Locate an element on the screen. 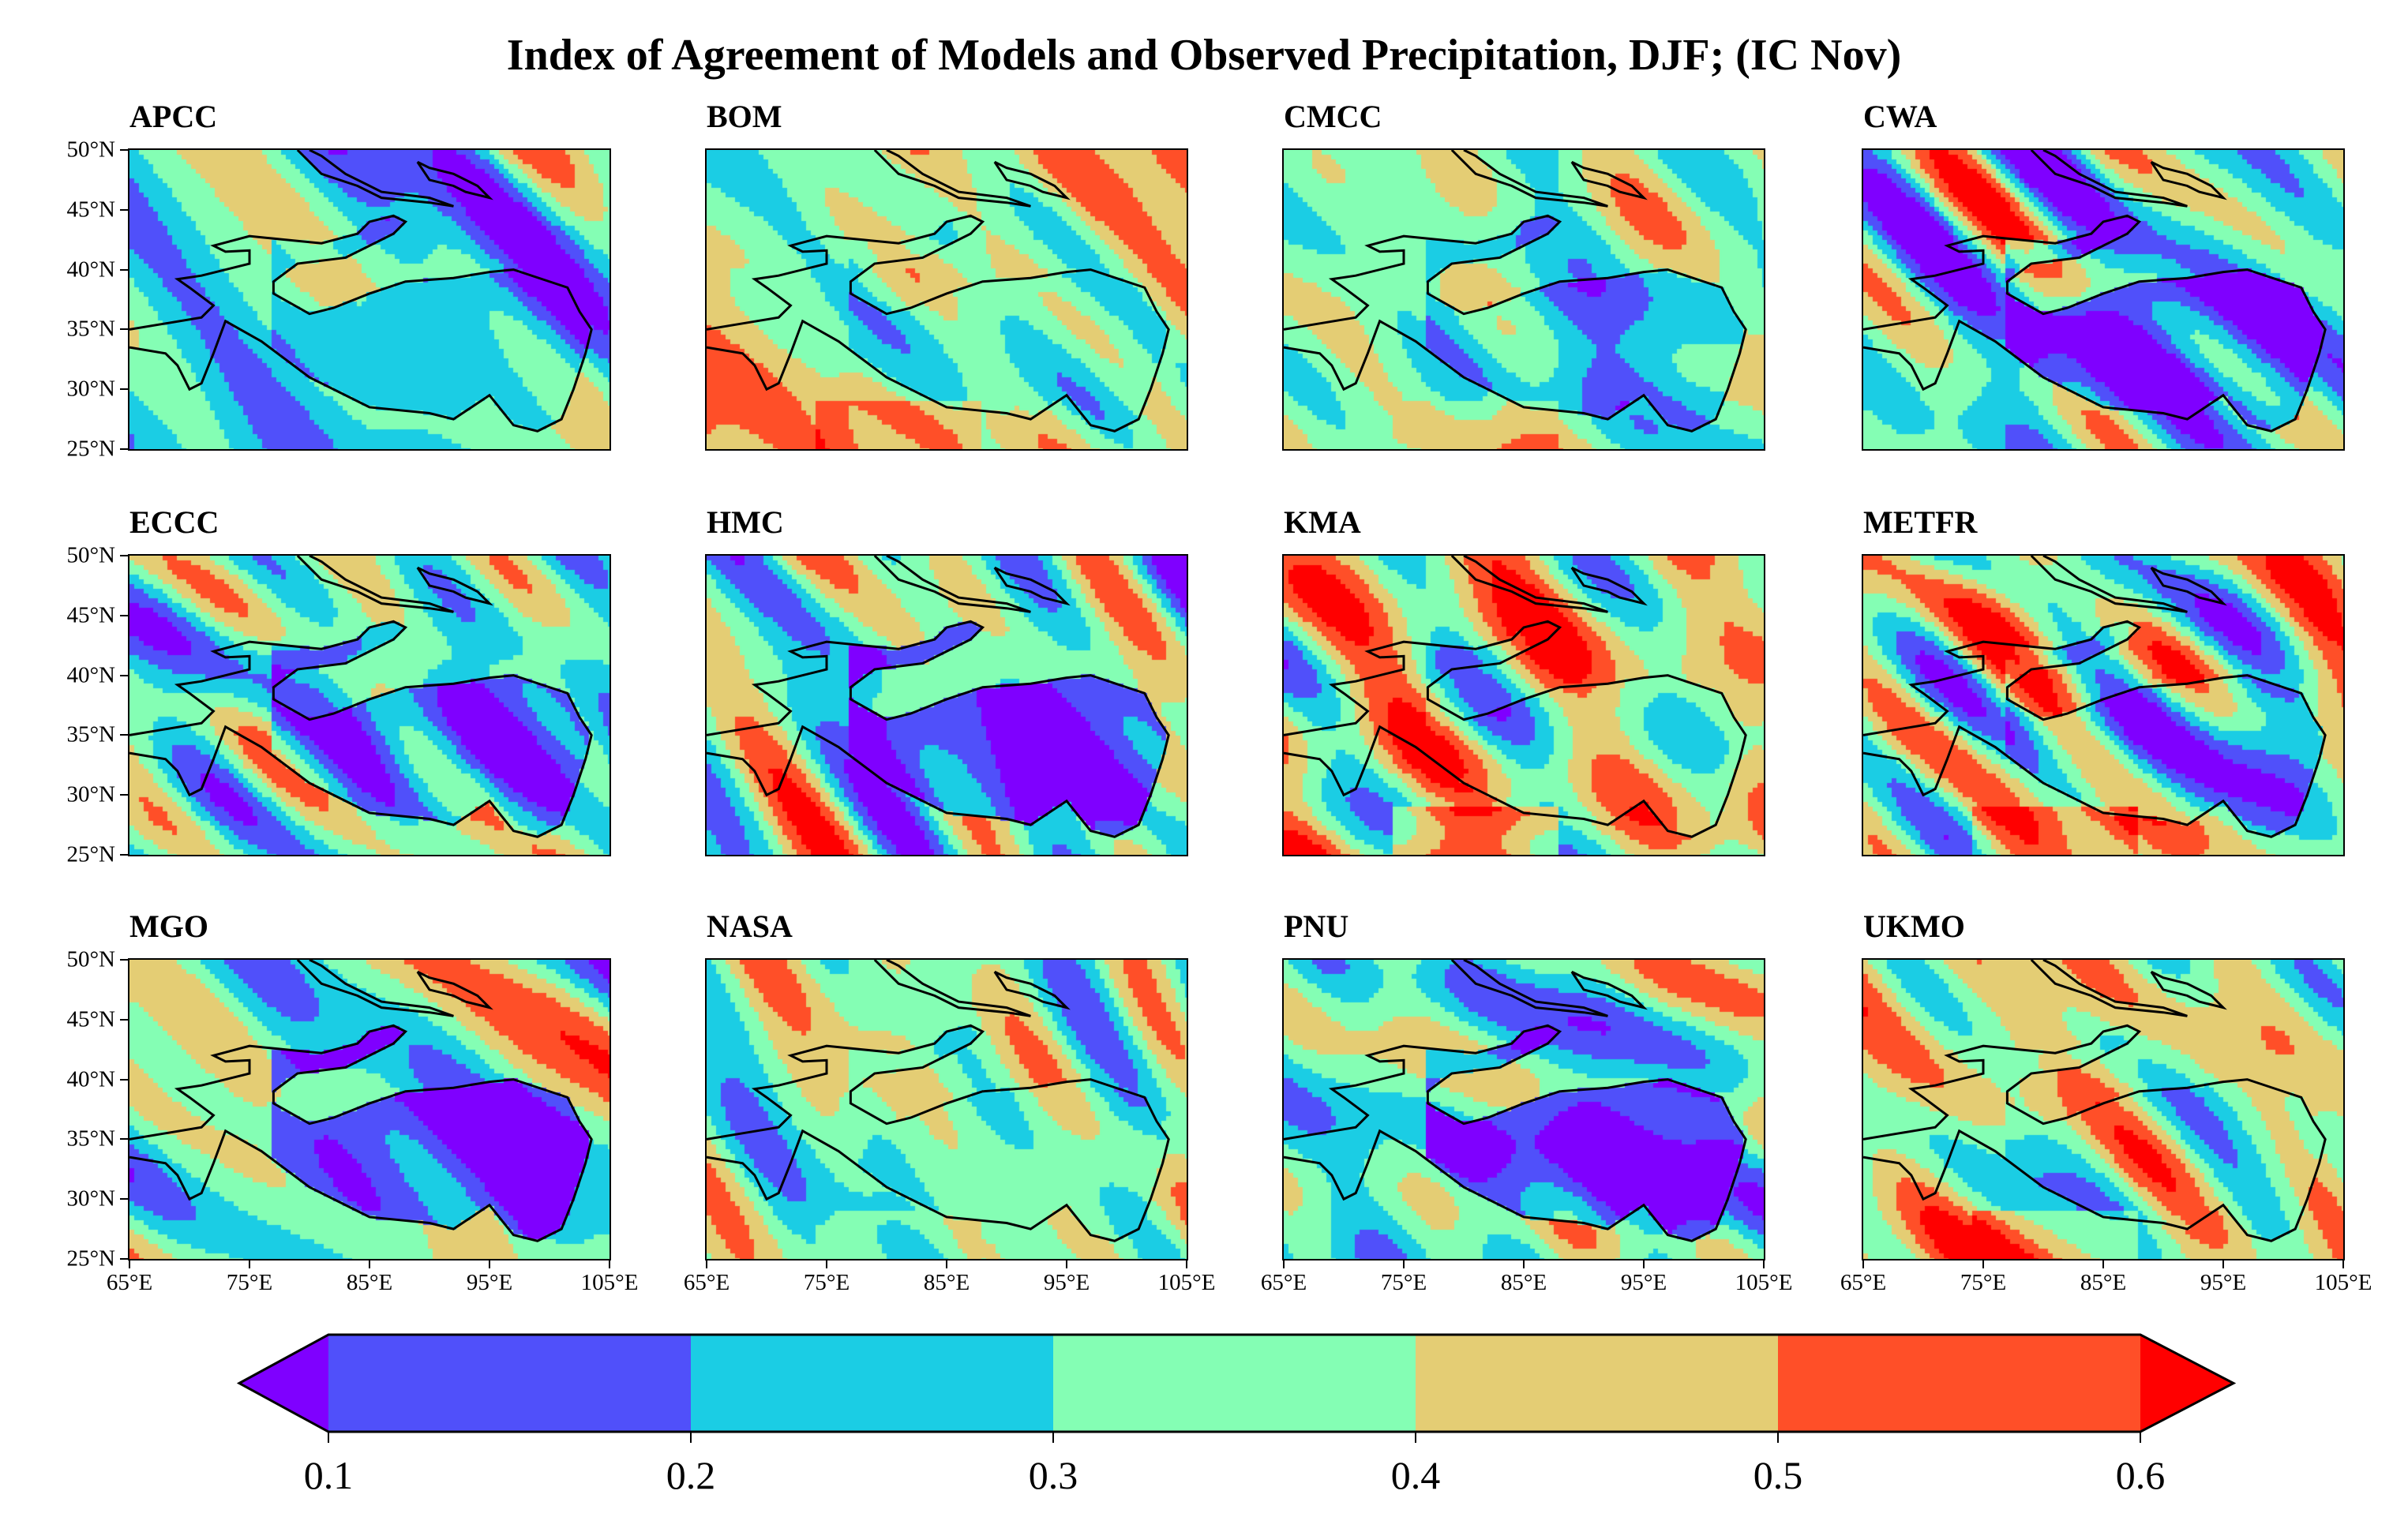 This screenshot has height=1532, width=2408. panel-title: BOM is located at coordinates (744, 116).